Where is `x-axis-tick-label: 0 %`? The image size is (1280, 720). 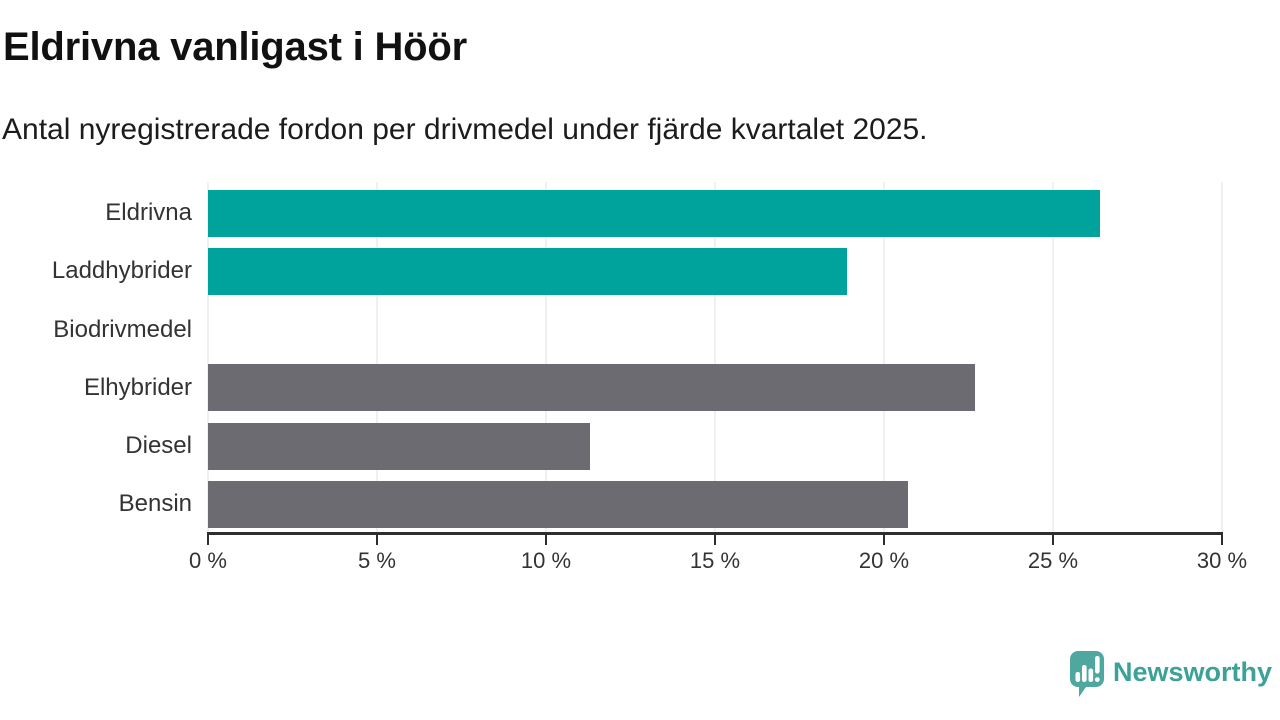
x-axis-tick-label: 0 % is located at coordinates (208, 560).